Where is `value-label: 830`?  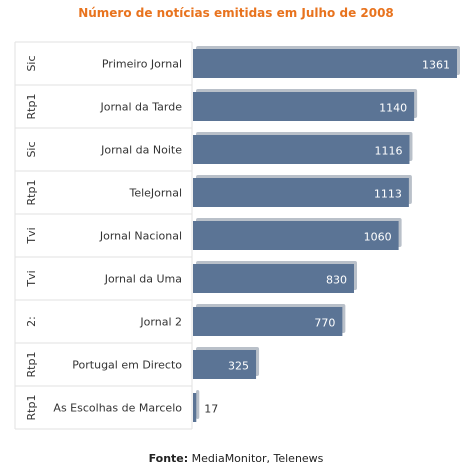
value-label: 830 is located at coordinates (336, 280).